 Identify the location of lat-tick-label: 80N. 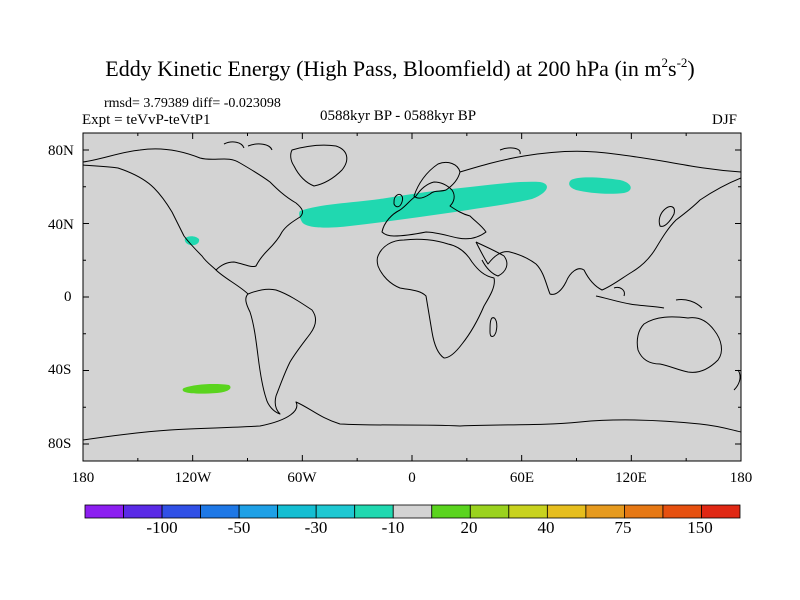
(61, 151).